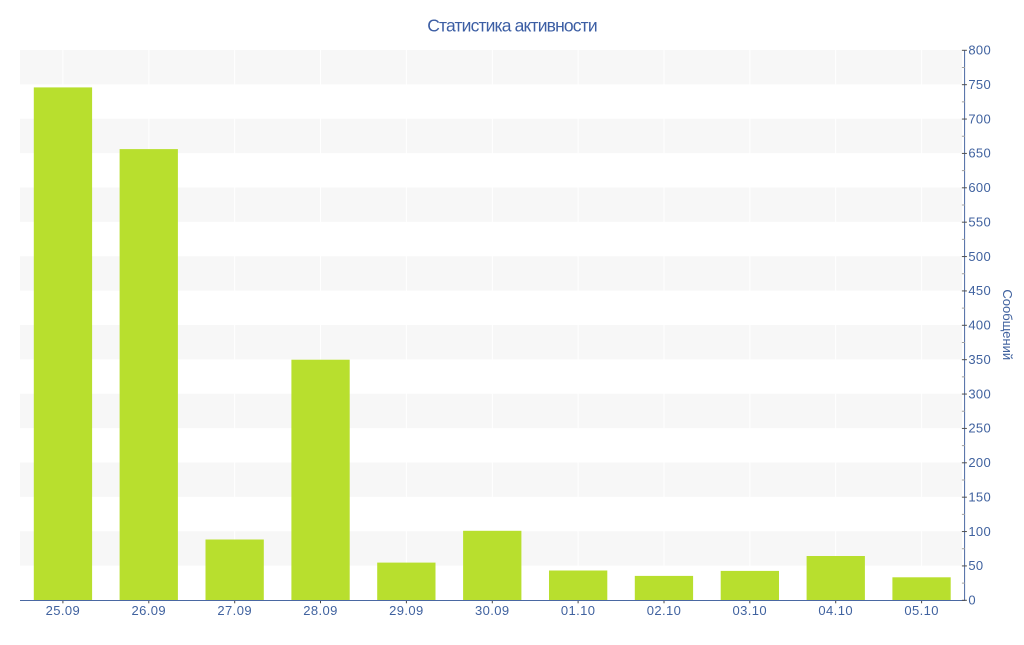  Describe the element at coordinates (492, 610) in the screenshot. I see `svg-text: 30.09` at that location.